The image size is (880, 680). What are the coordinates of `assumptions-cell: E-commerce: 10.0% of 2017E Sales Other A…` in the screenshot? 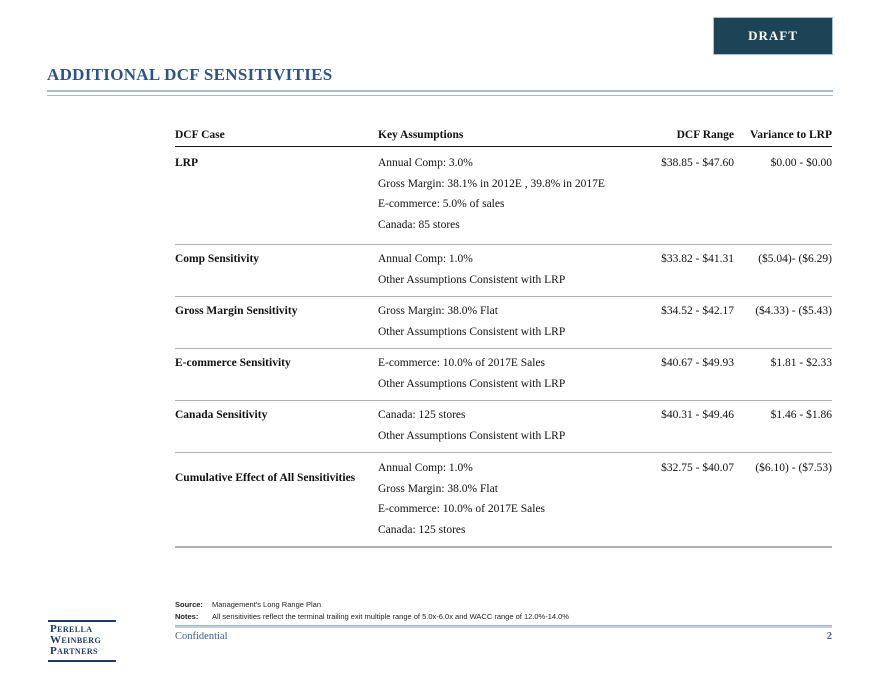 It's located at (501, 373).